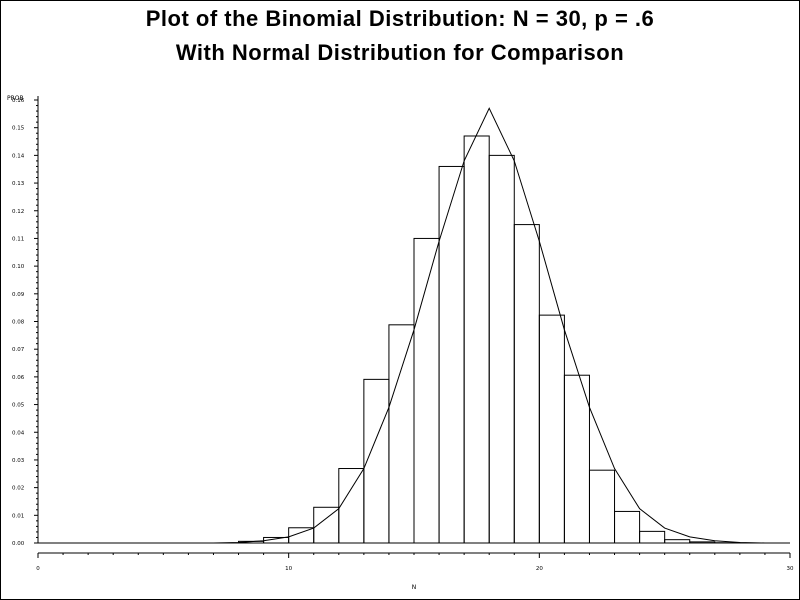 The width and height of the screenshot is (800, 600). Describe the element at coordinates (790, 569) in the screenshot. I see `x-tick-label: 30` at that location.